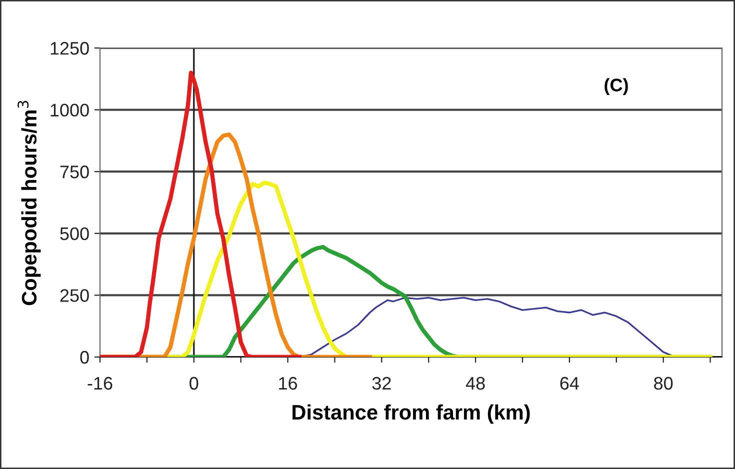 The width and height of the screenshot is (735, 469). Describe the element at coordinates (74, 172) in the screenshot. I see `y-tick-label: 750` at that location.